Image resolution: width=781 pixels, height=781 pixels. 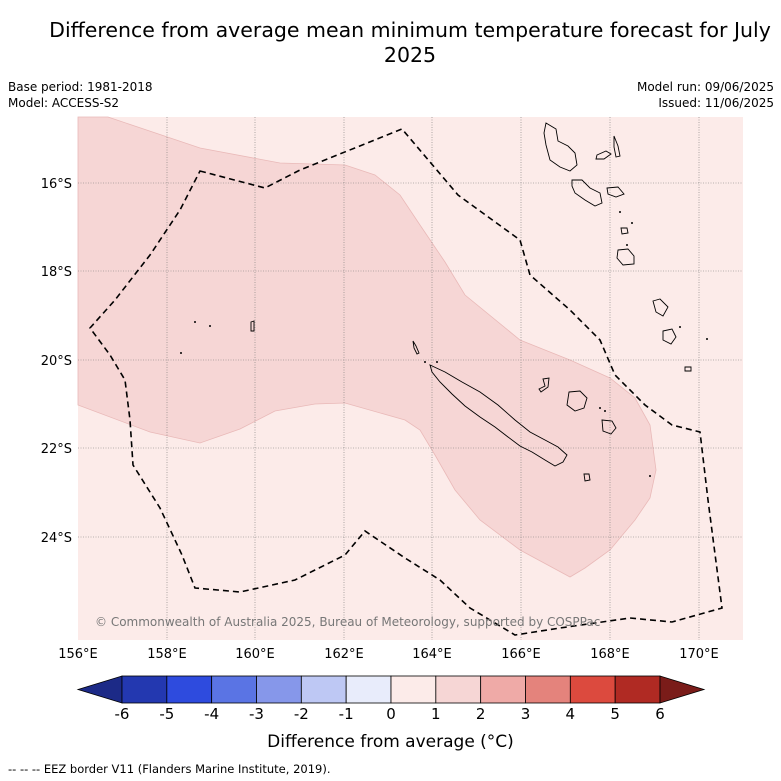 I want to click on colorbar-tick-label: 2, so click(x=480, y=714).